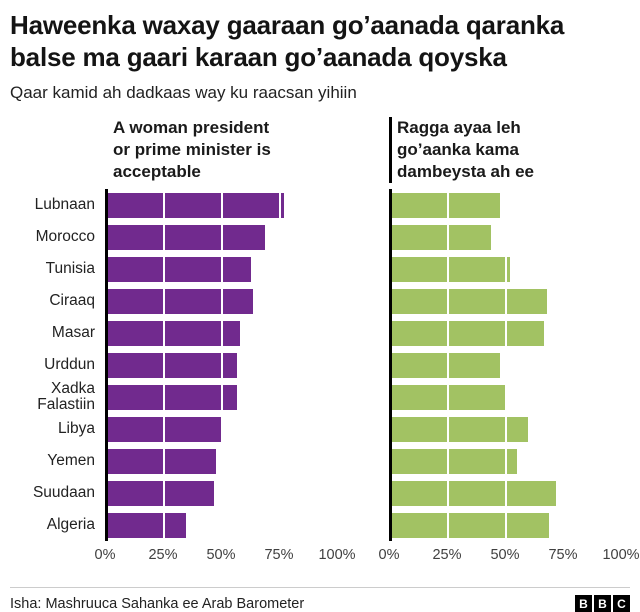 This screenshot has width=640, height=612. I want to click on country-label: Lubnaan, so click(64, 205).